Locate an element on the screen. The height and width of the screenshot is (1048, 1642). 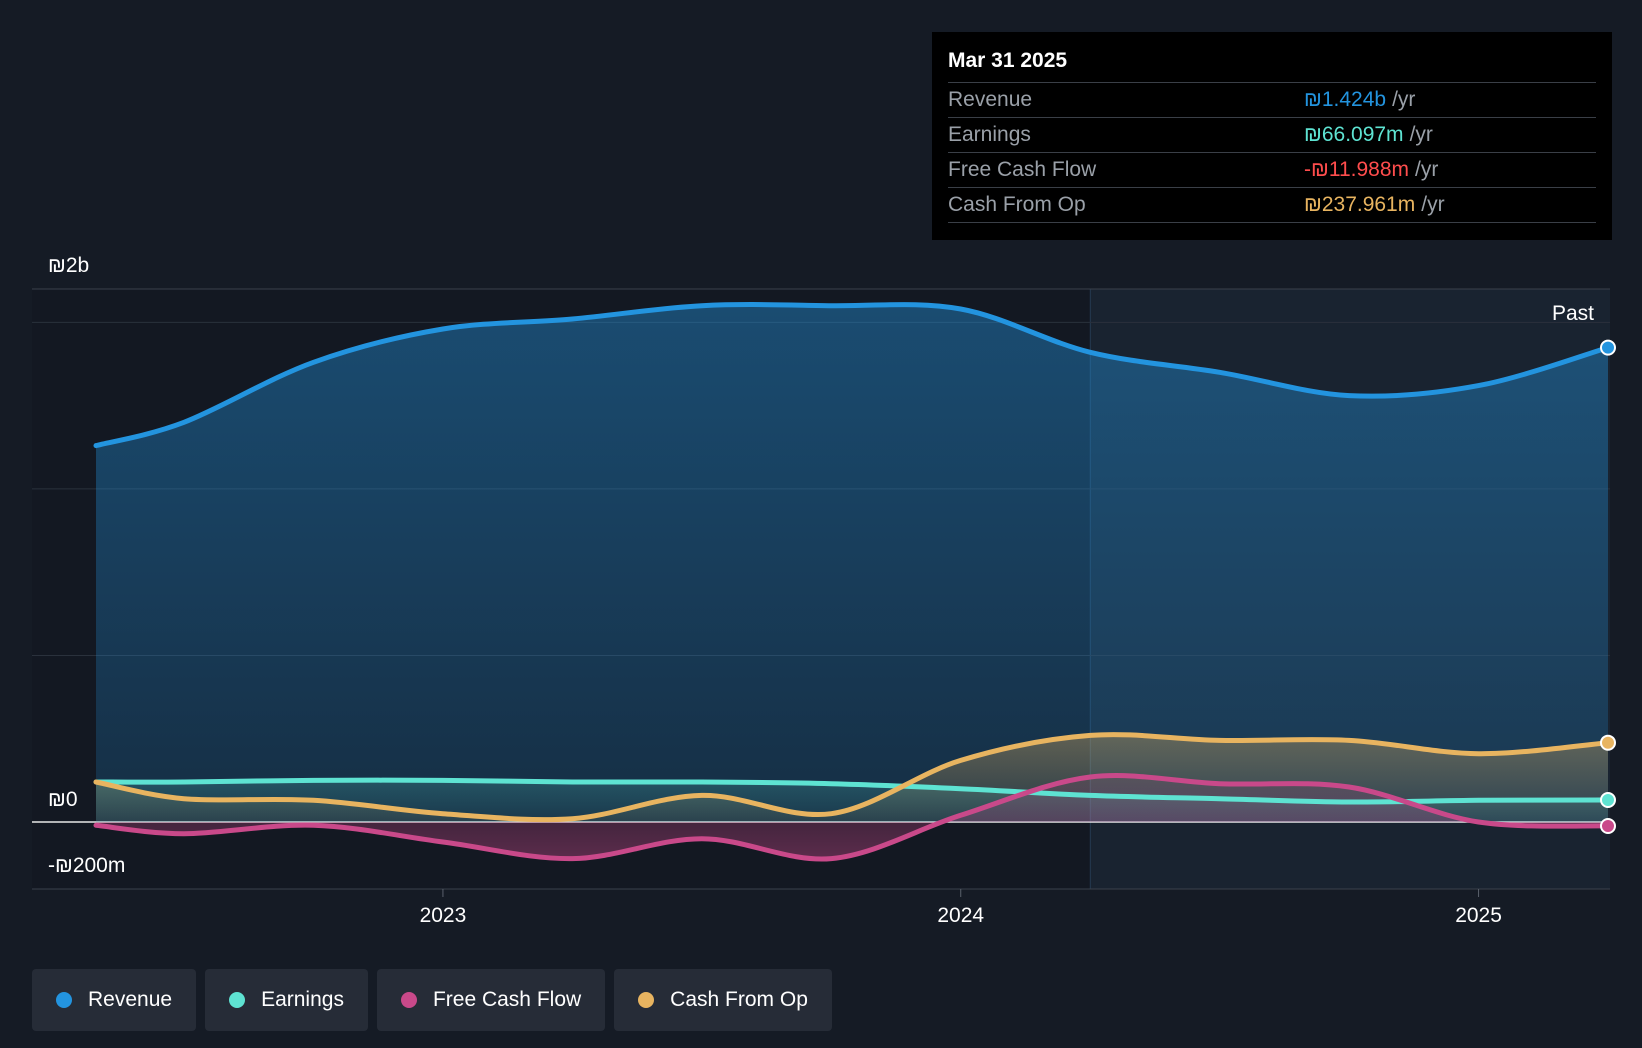
free-cash-flow-endpoint-dot is located at coordinates (1608, 825).